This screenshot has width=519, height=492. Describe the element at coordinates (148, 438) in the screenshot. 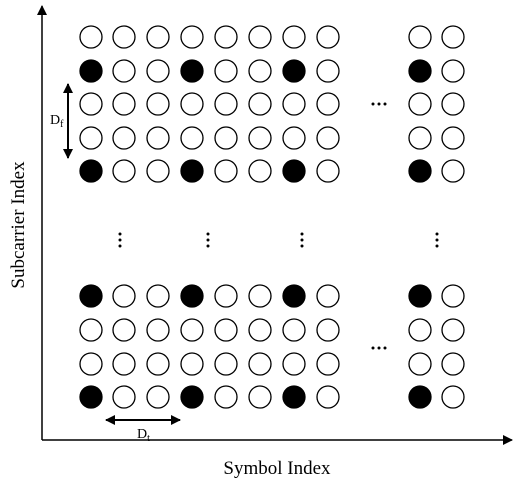

I see `dt-subscript: t` at that location.